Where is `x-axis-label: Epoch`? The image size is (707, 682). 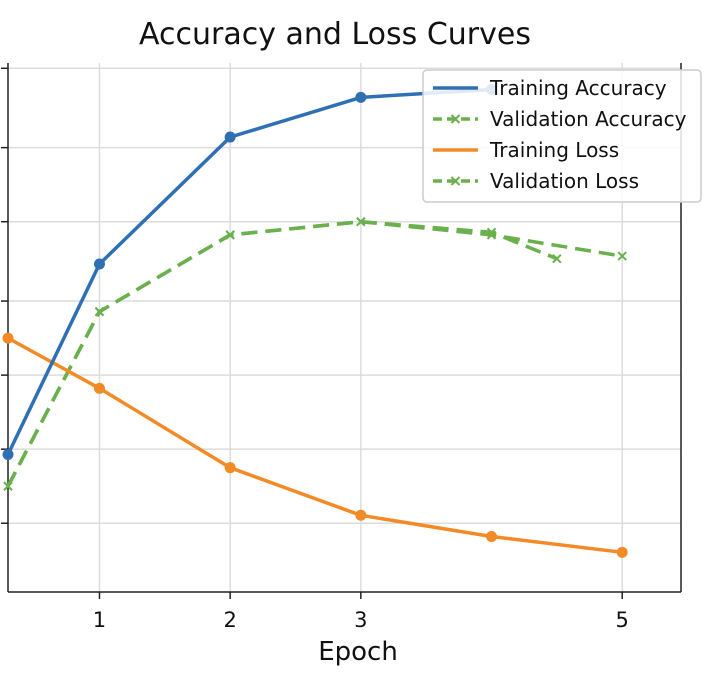
x-axis-label: Epoch is located at coordinates (358, 652).